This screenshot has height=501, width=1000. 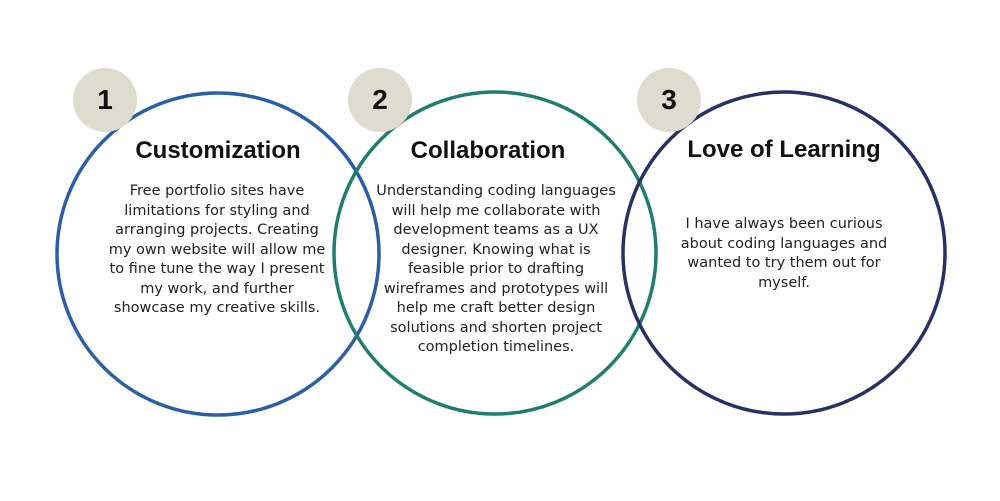 I want to click on step-2-badge: 2, so click(x=380, y=100).